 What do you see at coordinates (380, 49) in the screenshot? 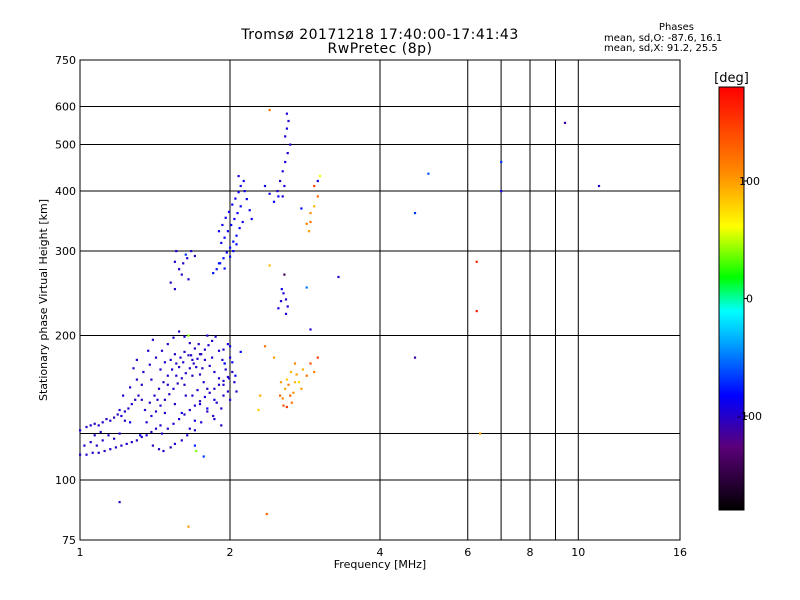
I see `chart-subtitle: RwPretec (8p)` at bounding box center [380, 49].